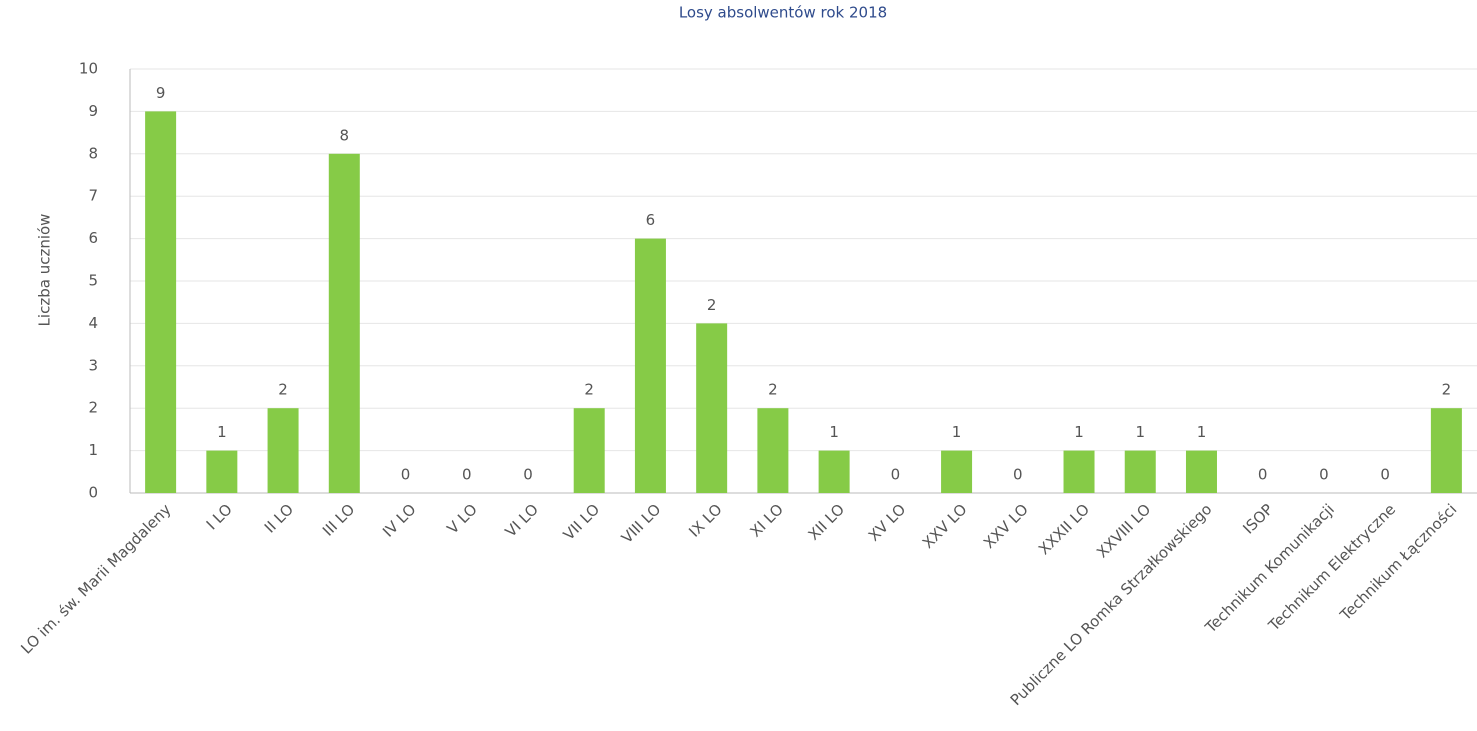 This screenshot has width=1477, height=731. Describe the element at coordinates (399, 520) in the screenshot. I see `x-tick-label: IV LO` at that location.